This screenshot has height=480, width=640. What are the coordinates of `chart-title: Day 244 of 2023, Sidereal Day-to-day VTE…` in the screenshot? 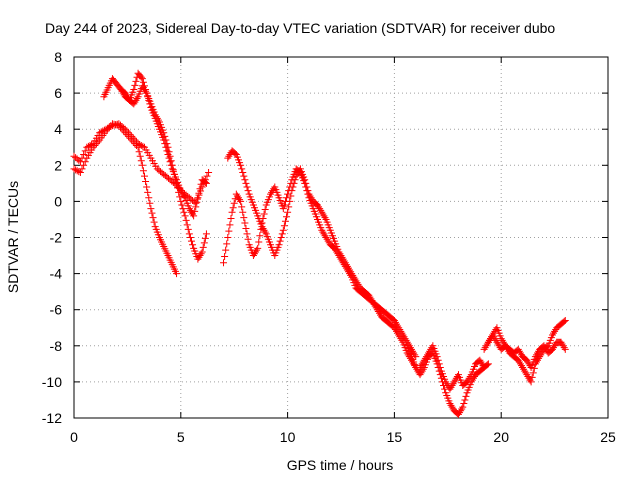 It's located at (300, 28).